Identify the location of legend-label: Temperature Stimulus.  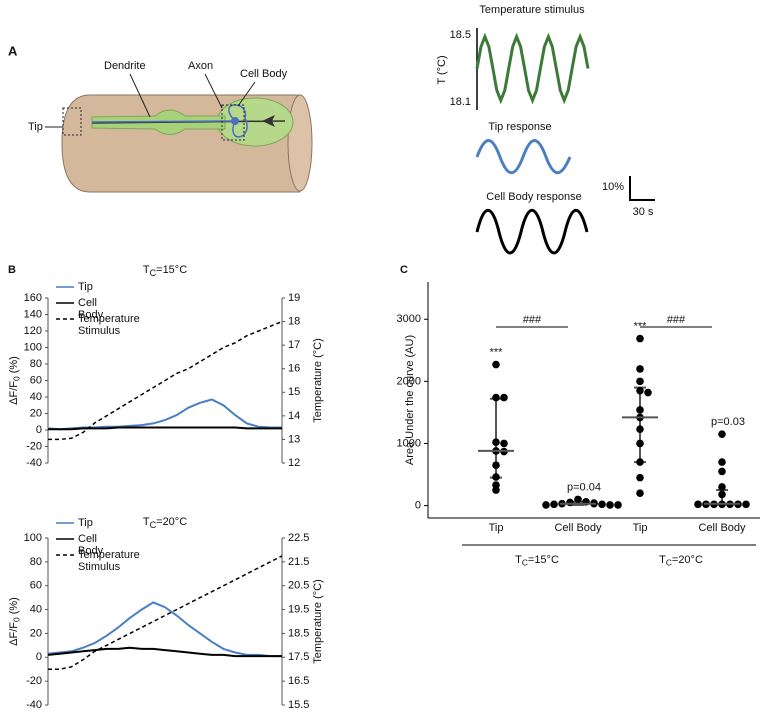
(109, 561).